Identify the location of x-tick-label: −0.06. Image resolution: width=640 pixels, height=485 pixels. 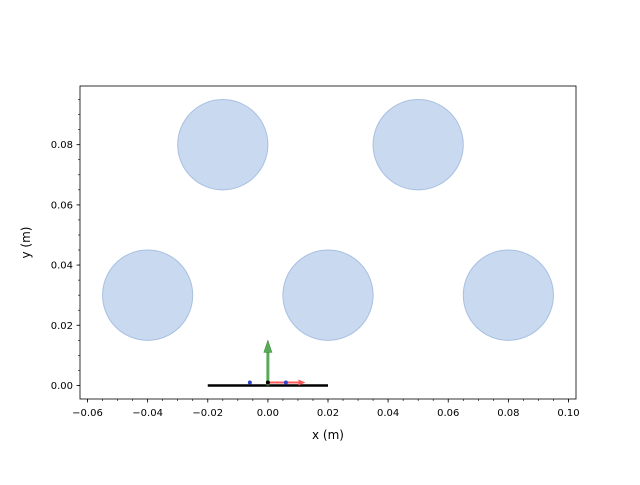
(87, 413).